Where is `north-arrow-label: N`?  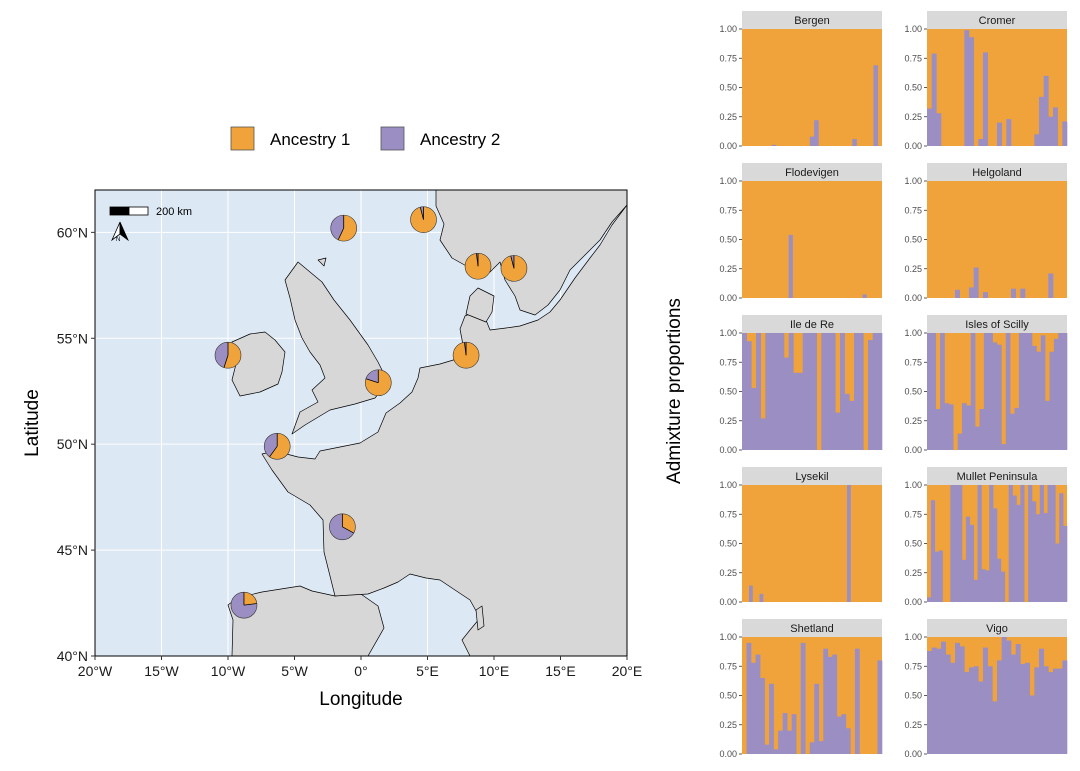
north-arrow-label: N is located at coordinates (118, 240).